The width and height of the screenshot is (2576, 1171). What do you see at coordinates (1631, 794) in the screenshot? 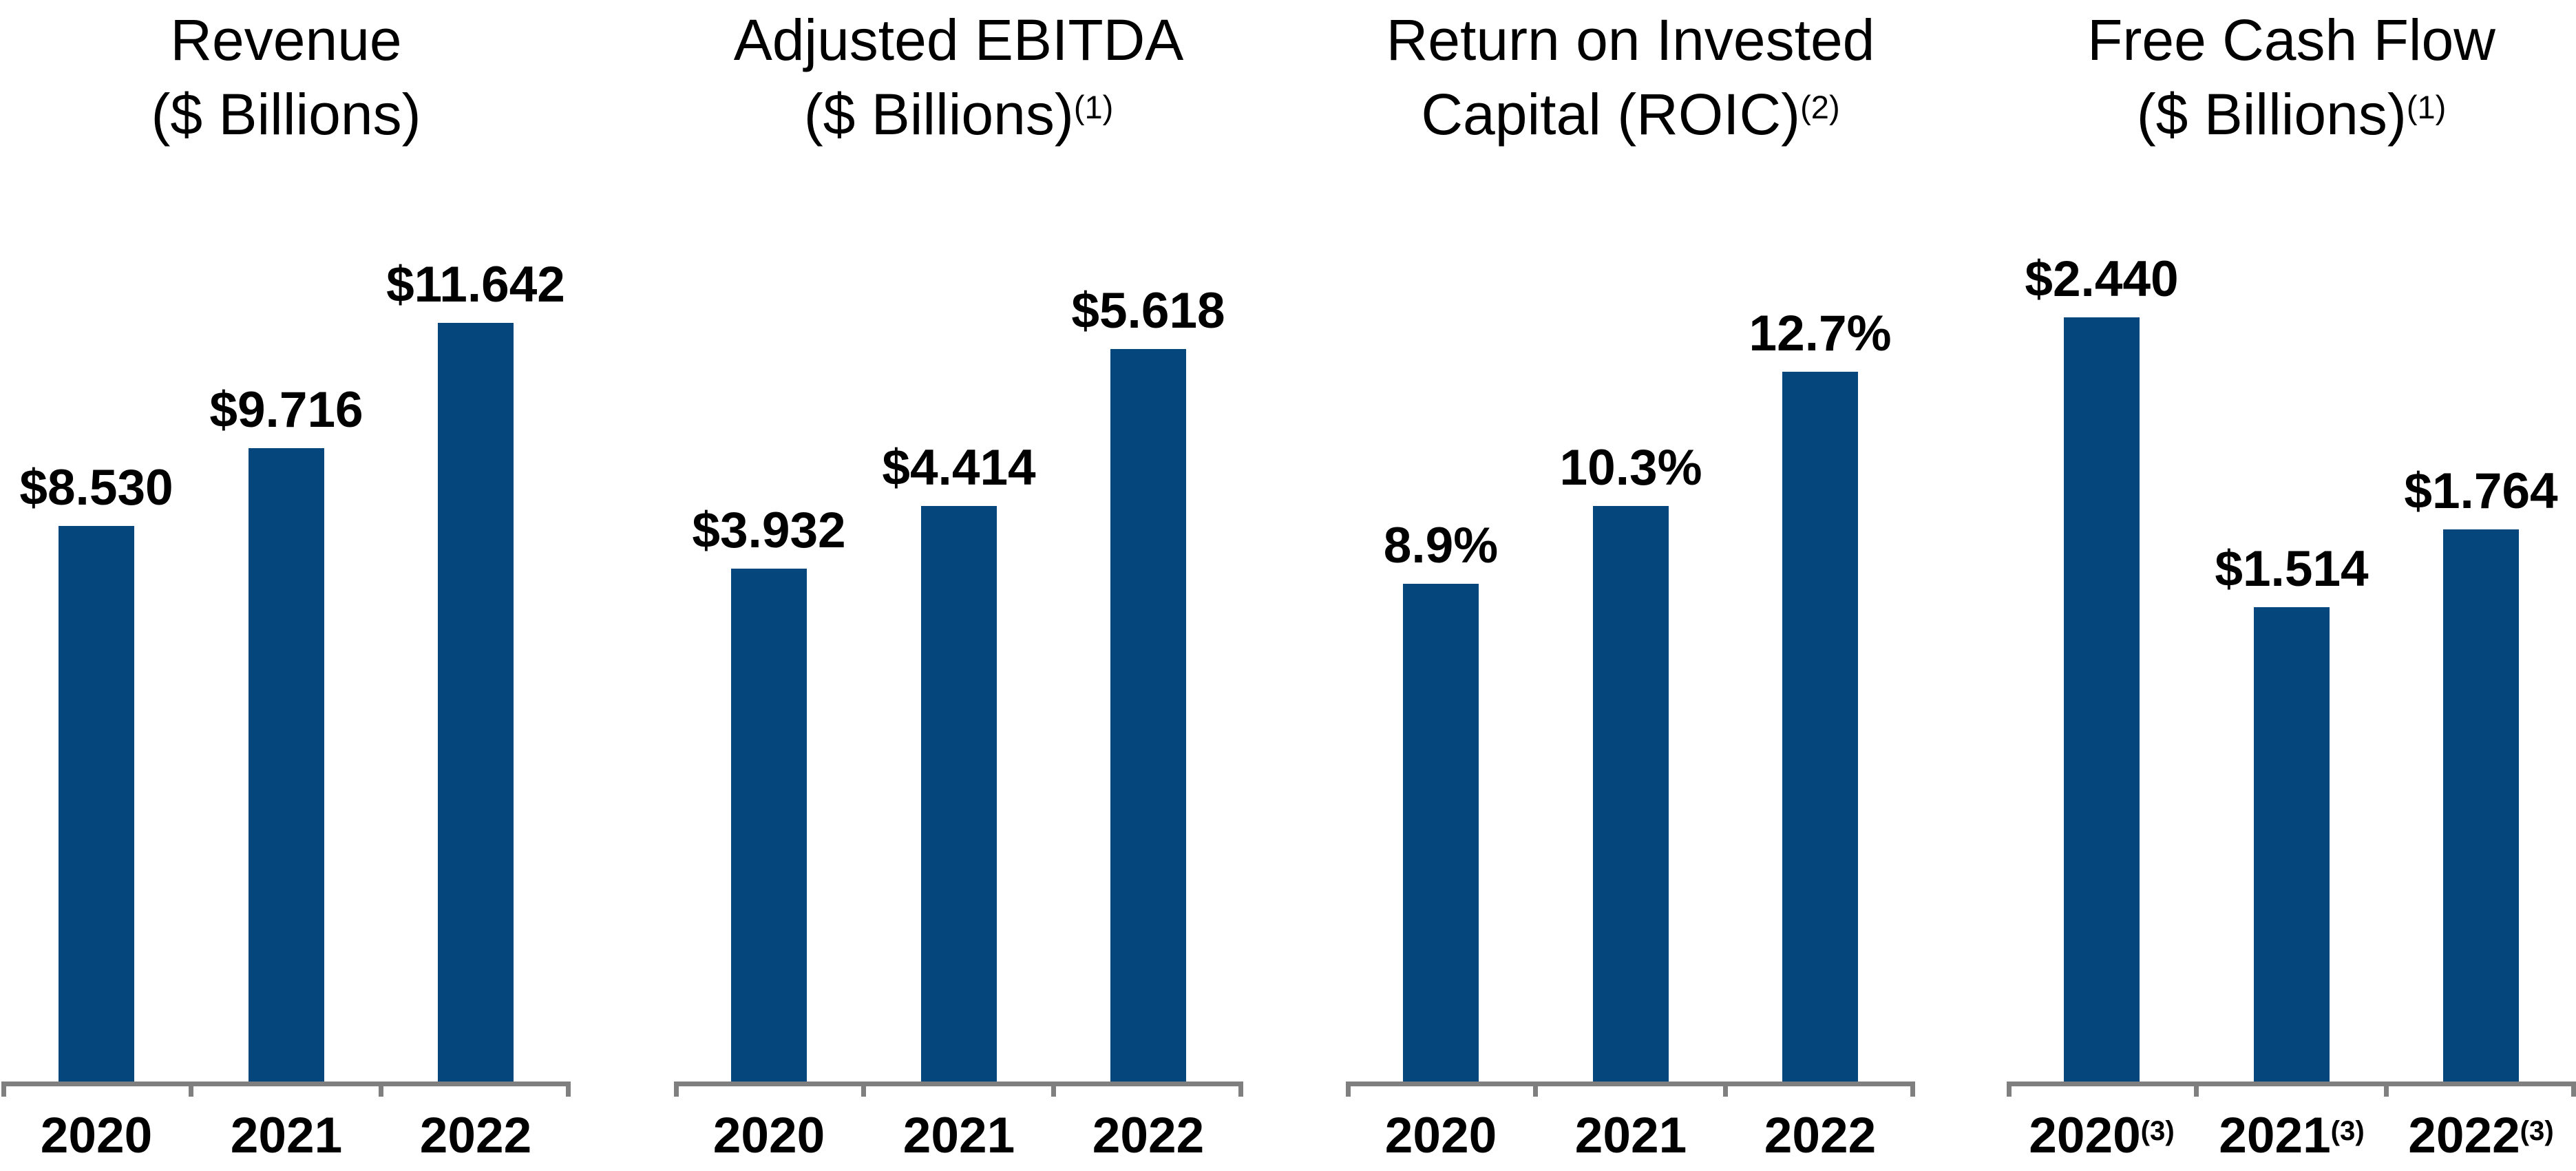
I see `bar-2021-roic` at bounding box center [1631, 794].